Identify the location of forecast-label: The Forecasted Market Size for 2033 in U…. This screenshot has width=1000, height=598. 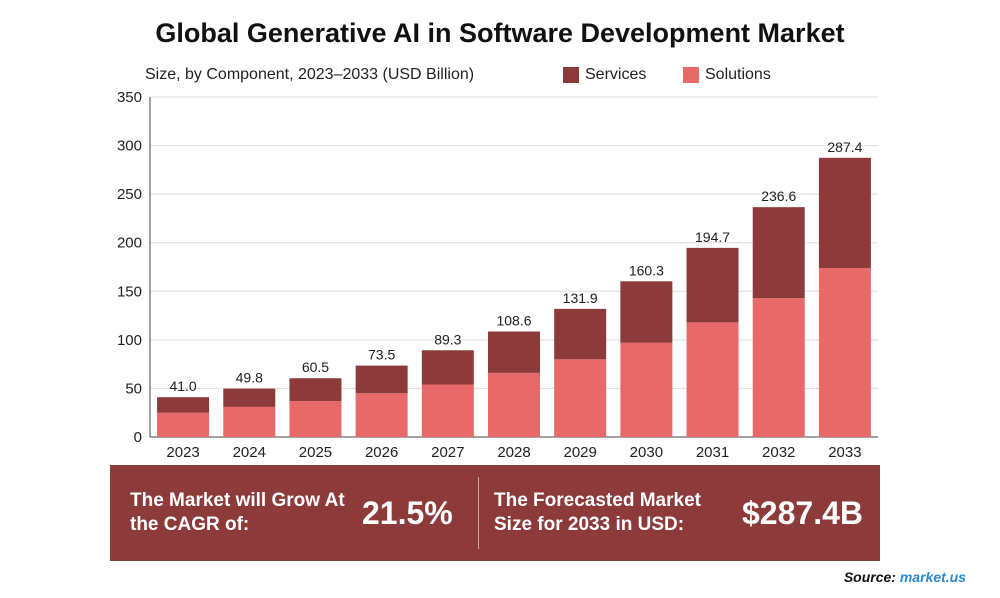
(597, 512).